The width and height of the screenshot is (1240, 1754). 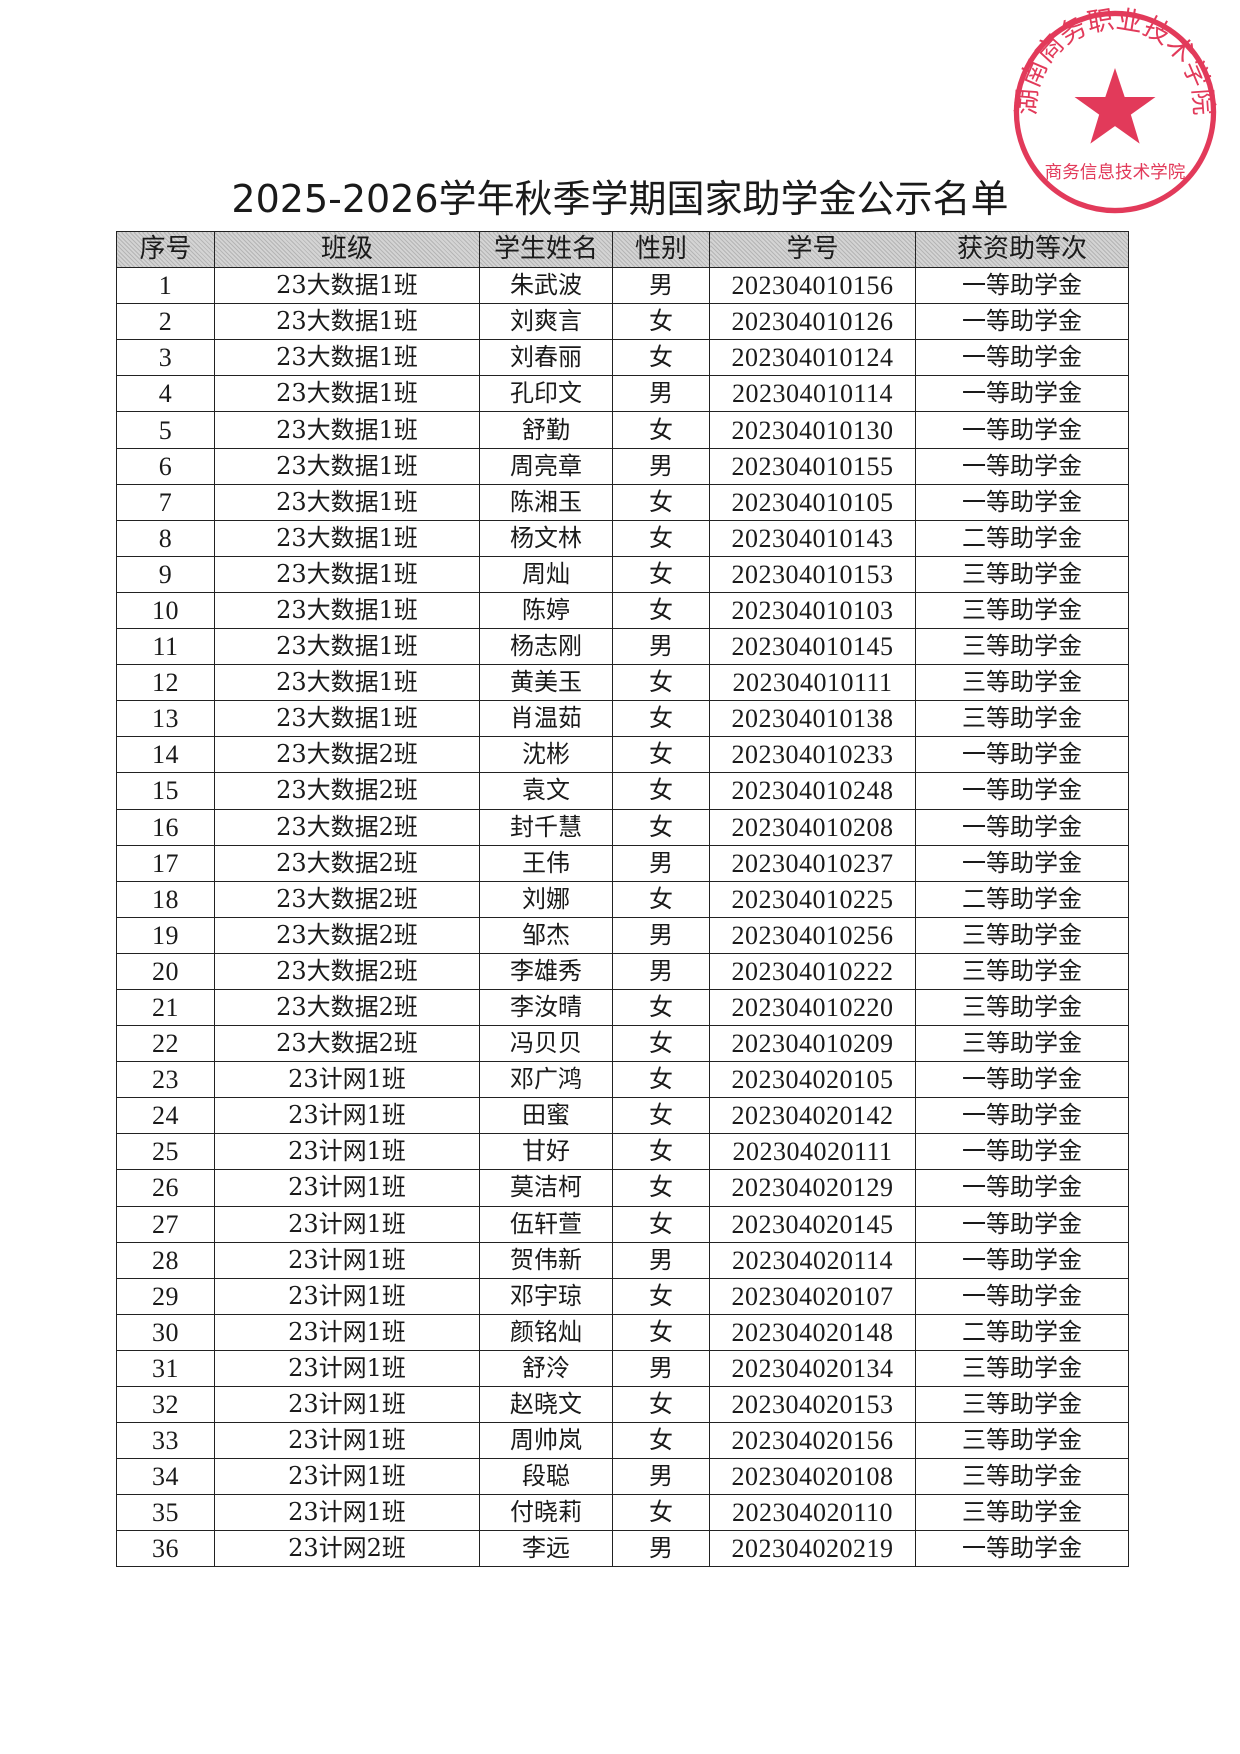 What do you see at coordinates (165, 1441) in the screenshot?
I see `cell-index: 33` at bounding box center [165, 1441].